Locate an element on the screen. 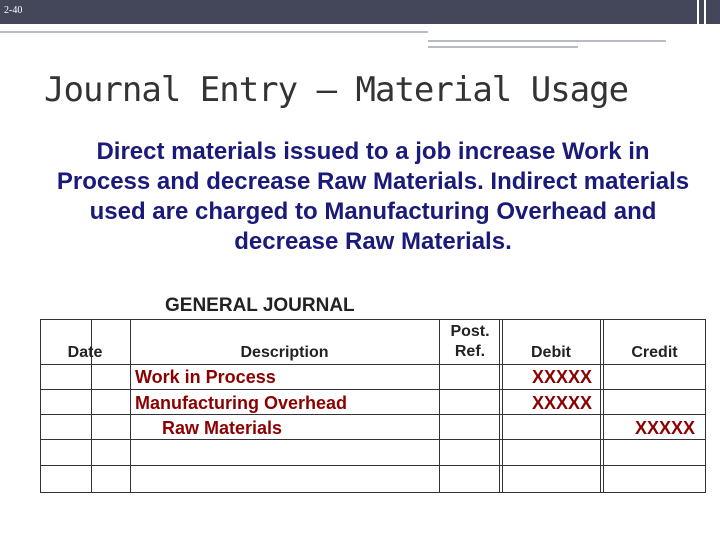  header-credit: Credit is located at coordinates (654, 352).